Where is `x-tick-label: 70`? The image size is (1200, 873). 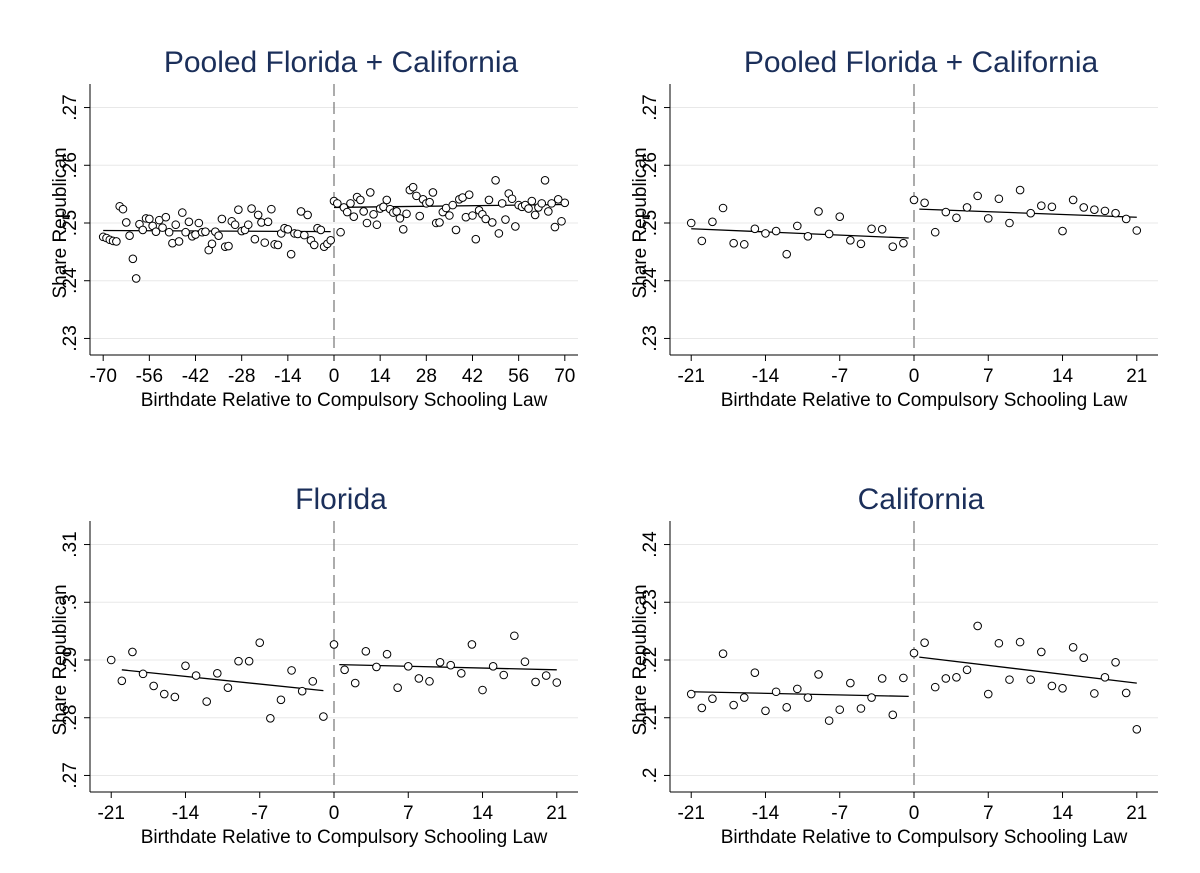 x-tick-label: 70 is located at coordinates (564, 376).